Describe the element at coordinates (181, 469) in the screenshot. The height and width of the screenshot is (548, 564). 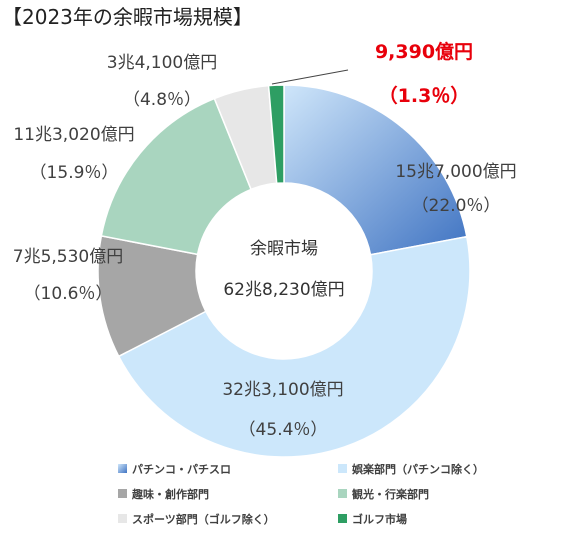
I see `legend-label-0: パチンコ・パチスロ` at that location.